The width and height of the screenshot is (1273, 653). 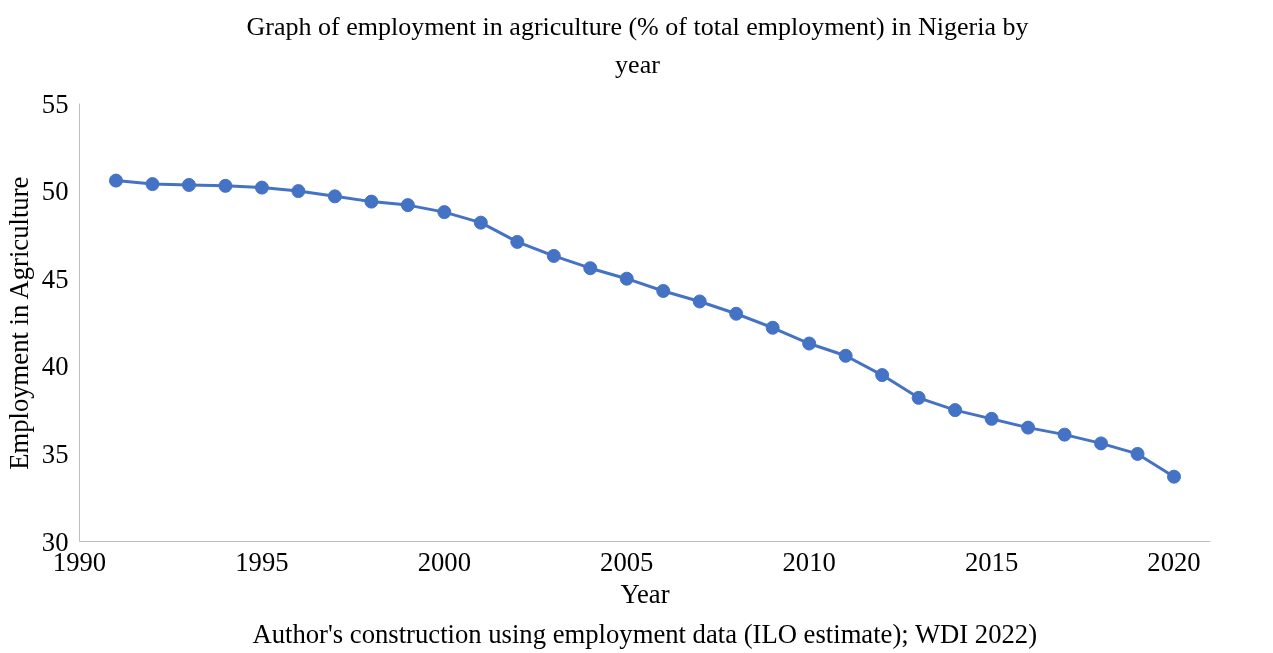 I want to click on text: Author's construction using employment data (ILO estimate); WDI 2022), so click(x=645, y=633).